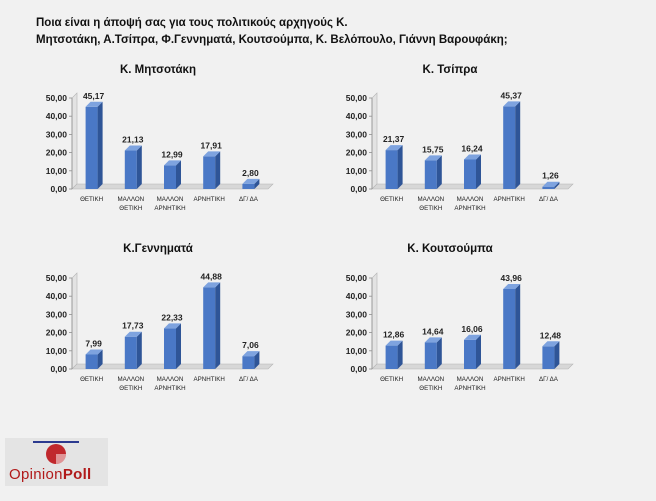 Image resolution: width=656 pixels, height=501 pixels. What do you see at coordinates (61, 459) in the screenshot?
I see `logo-slice` at bounding box center [61, 459].